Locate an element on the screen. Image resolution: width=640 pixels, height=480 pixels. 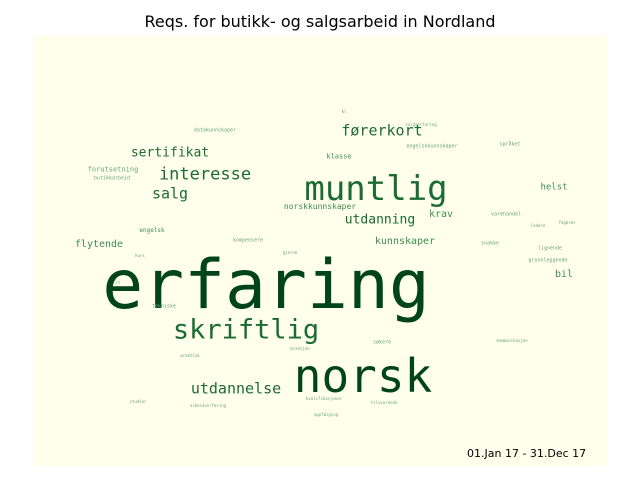
cloud-word: praktisk is located at coordinates (190, 355).